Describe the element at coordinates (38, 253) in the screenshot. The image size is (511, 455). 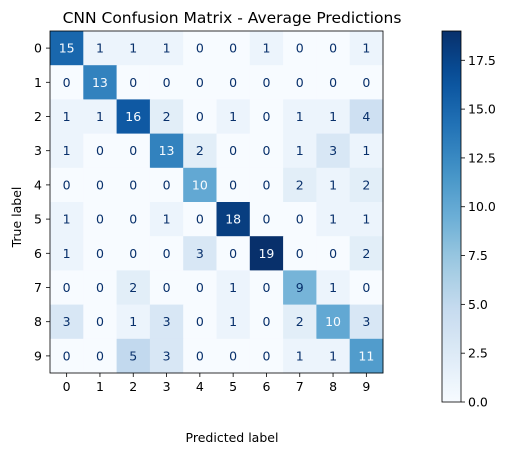
I see `y-tick-label: 6` at that location.